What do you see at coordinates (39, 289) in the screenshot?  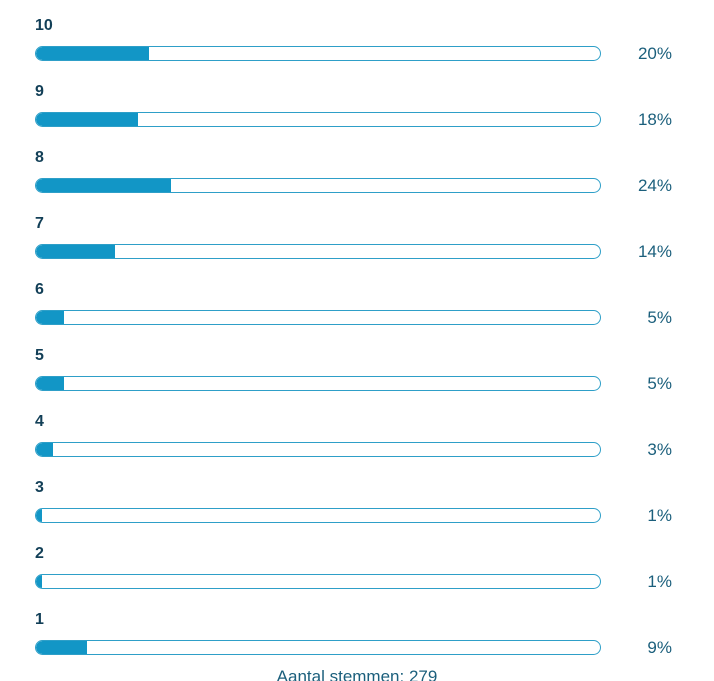 I see `rating-category-label: 6` at bounding box center [39, 289].